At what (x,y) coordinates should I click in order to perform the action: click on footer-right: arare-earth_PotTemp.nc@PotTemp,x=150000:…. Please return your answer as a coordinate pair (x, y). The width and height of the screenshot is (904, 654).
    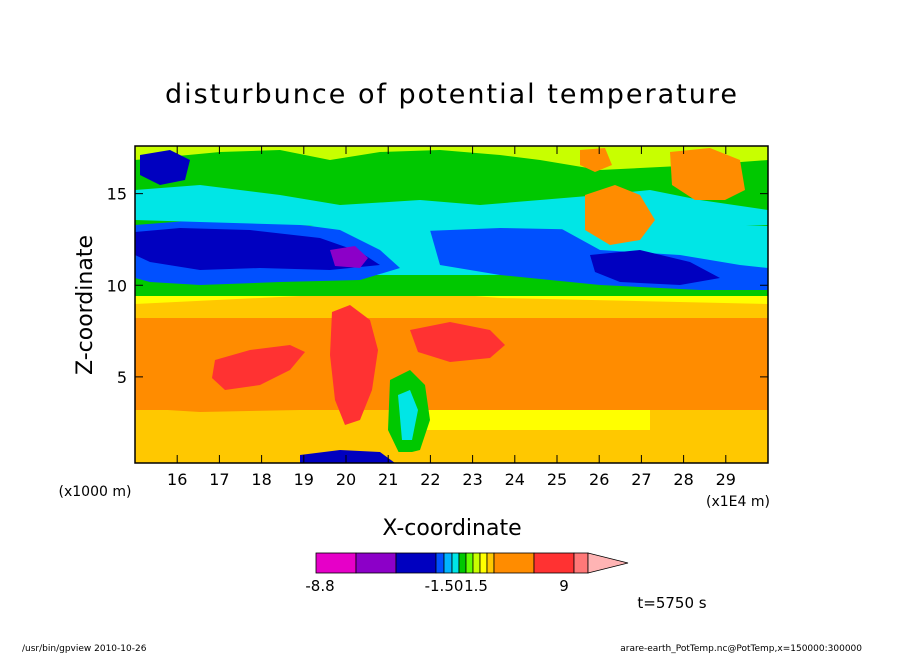
    Looking at the image, I should click on (741, 649).